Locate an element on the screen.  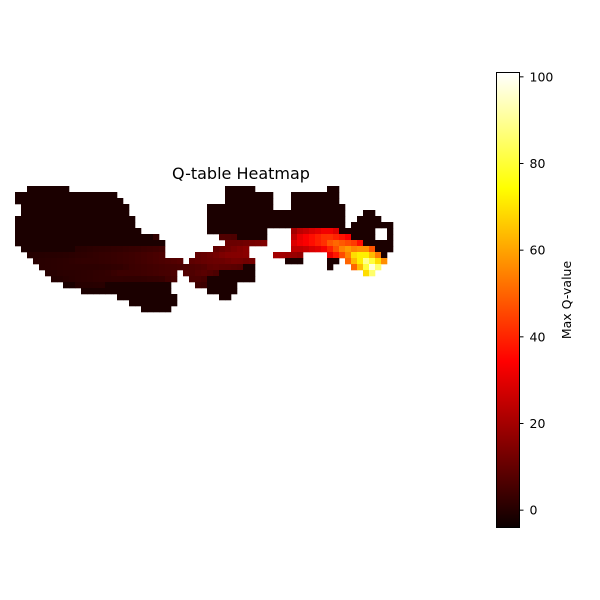
chart-title: Q-table Heatmap is located at coordinates (241, 173).